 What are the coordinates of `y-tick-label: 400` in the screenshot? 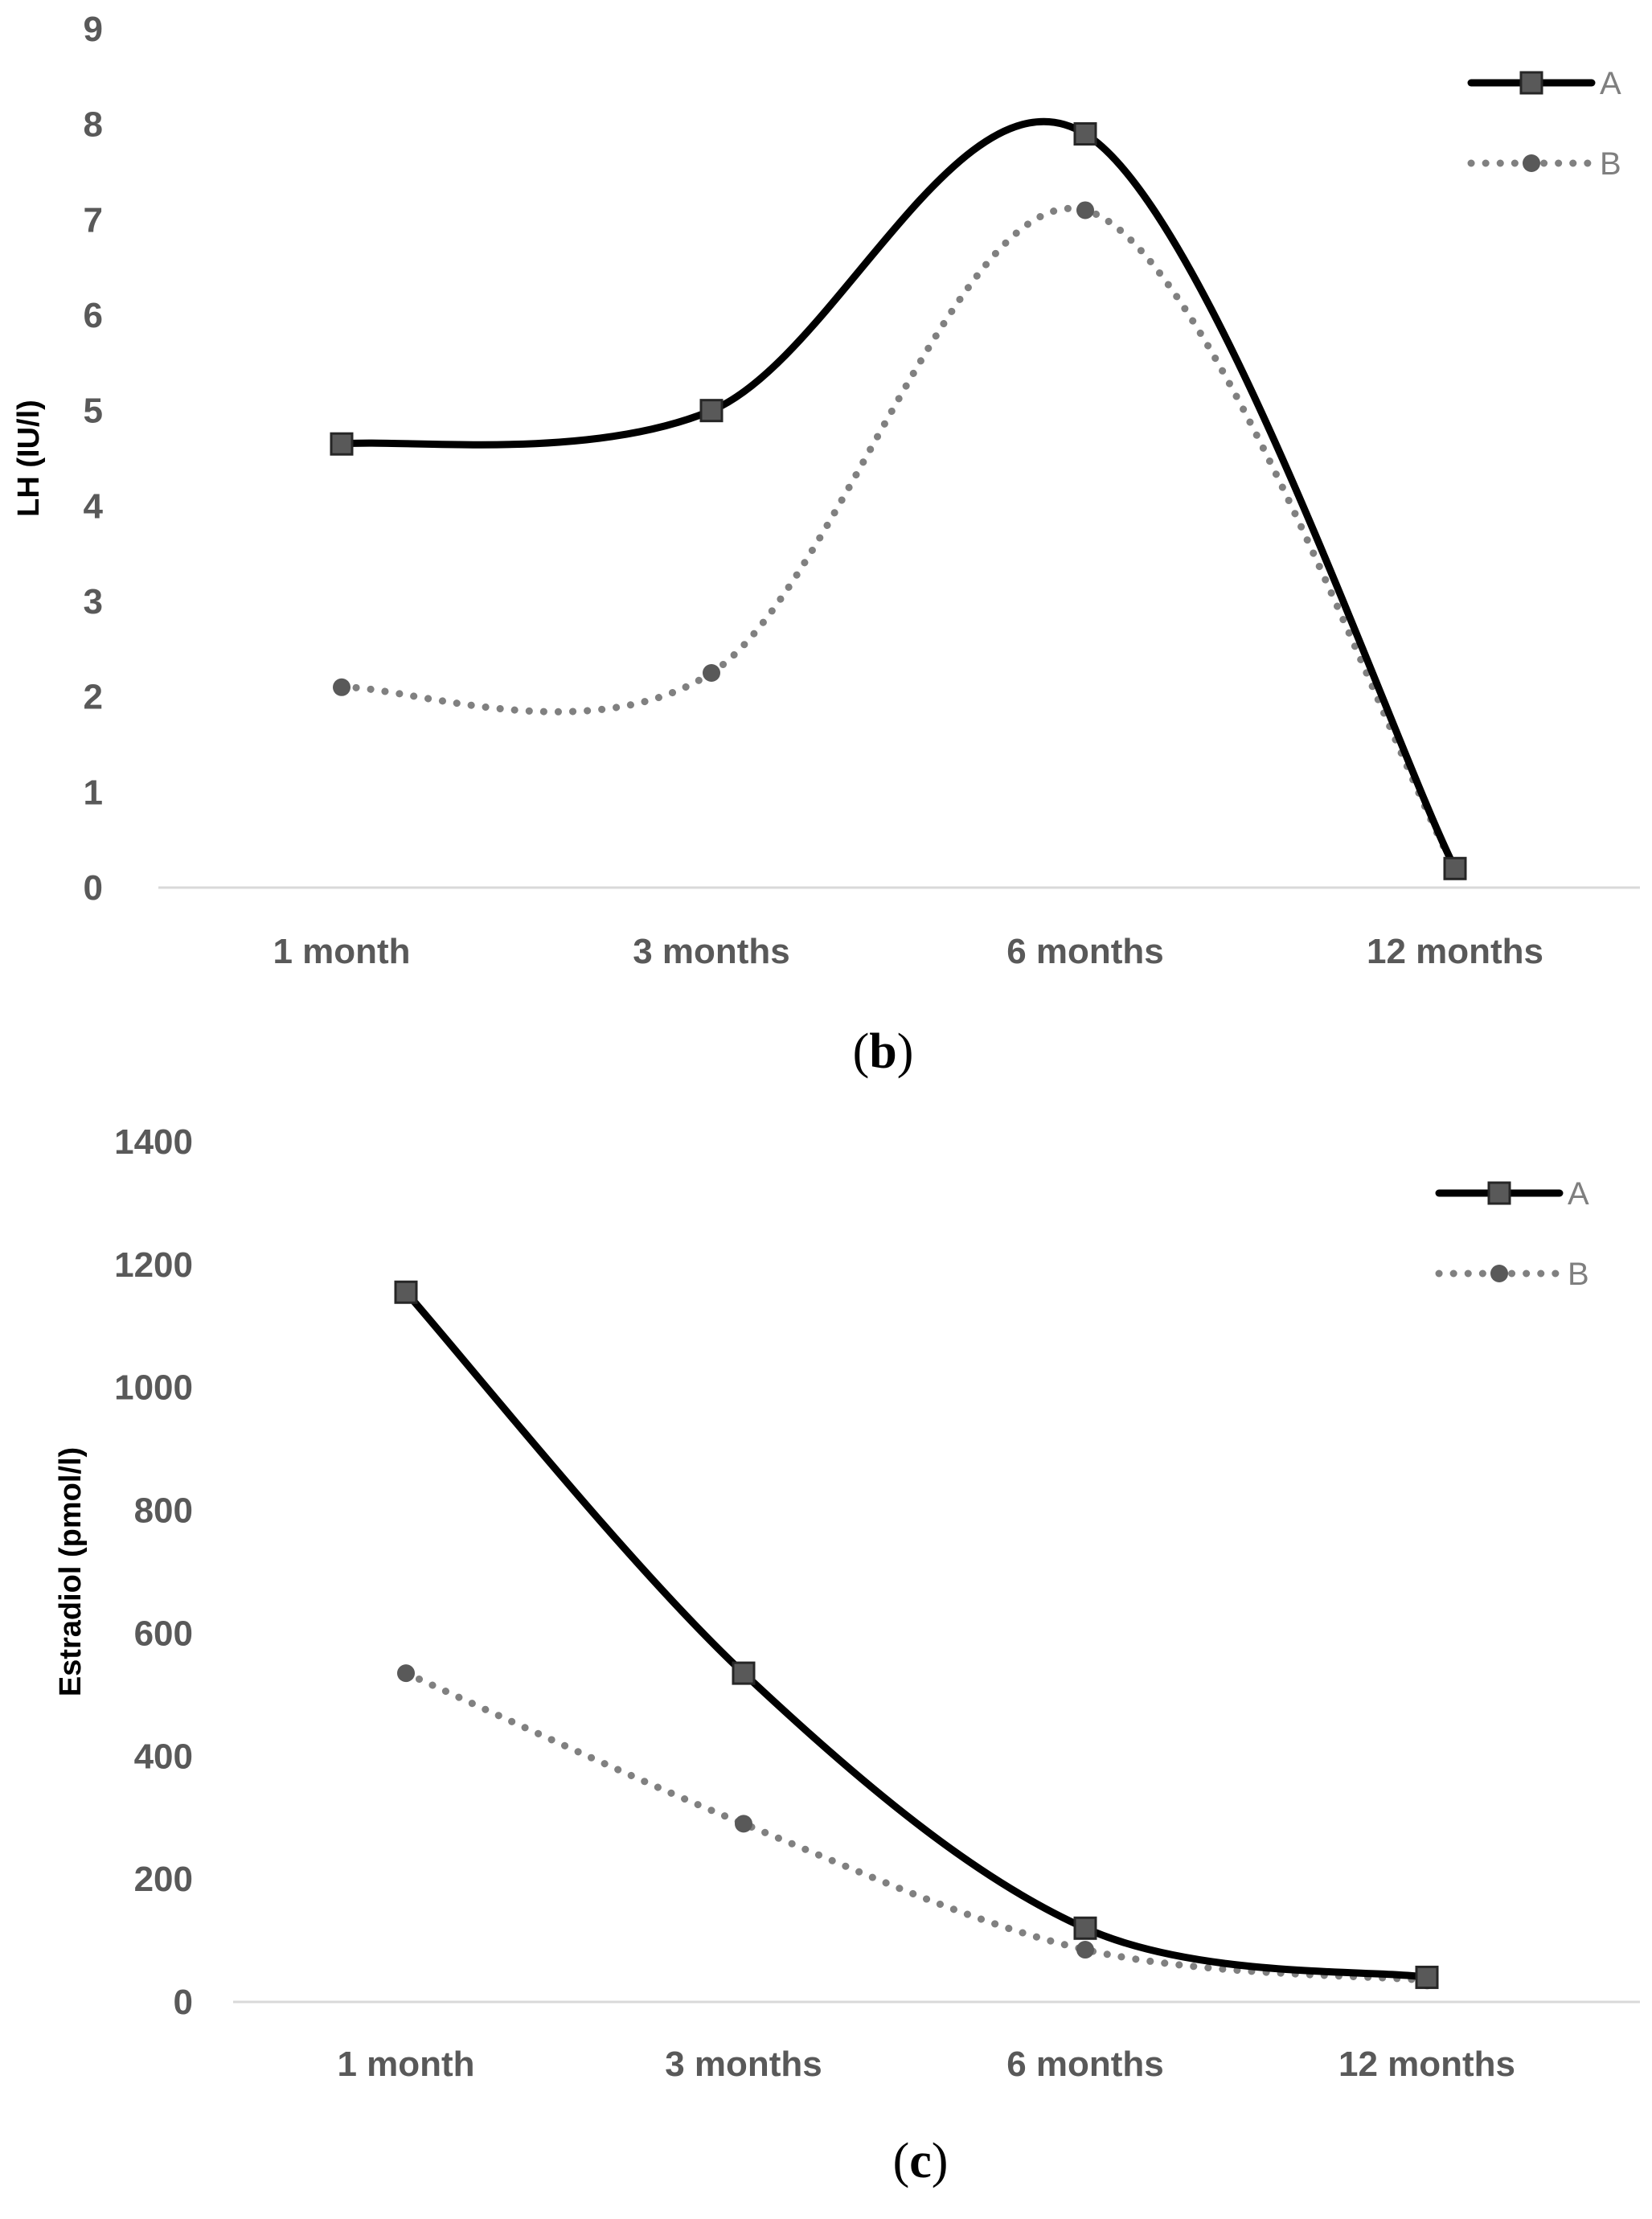 It's located at (163, 1756).